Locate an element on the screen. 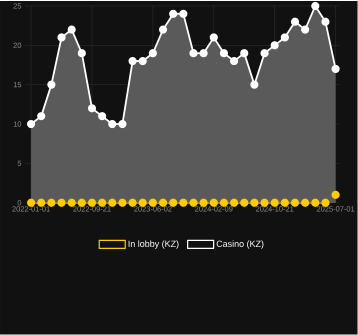 This screenshot has width=358, height=335. legend-label: In lobby (KZ) is located at coordinates (153, 244).